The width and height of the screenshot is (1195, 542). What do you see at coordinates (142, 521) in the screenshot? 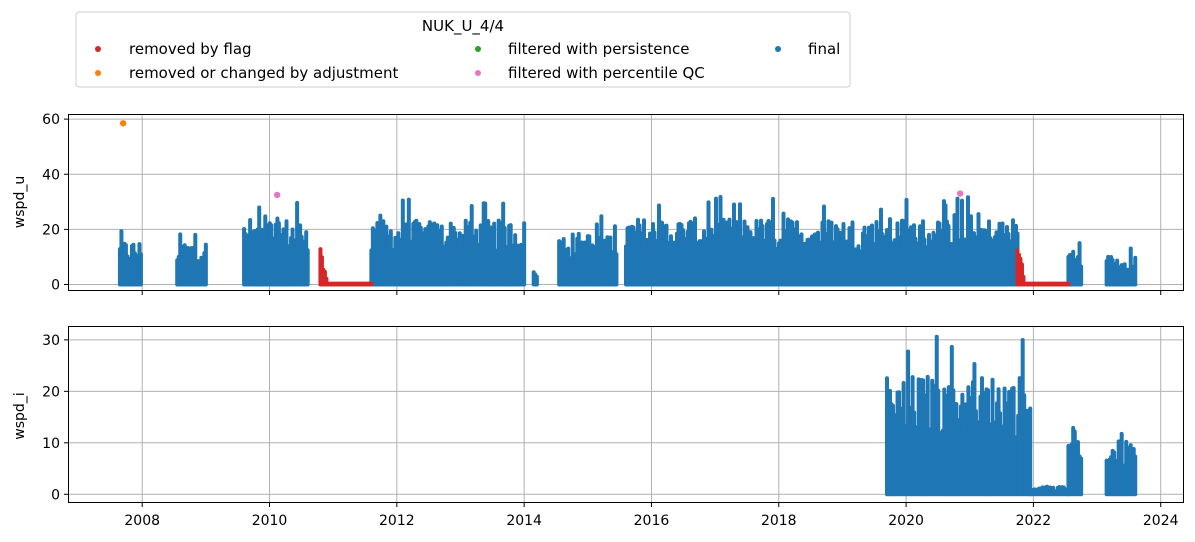
I see `xtick-label: 2008` at bounding box center [142, 521].